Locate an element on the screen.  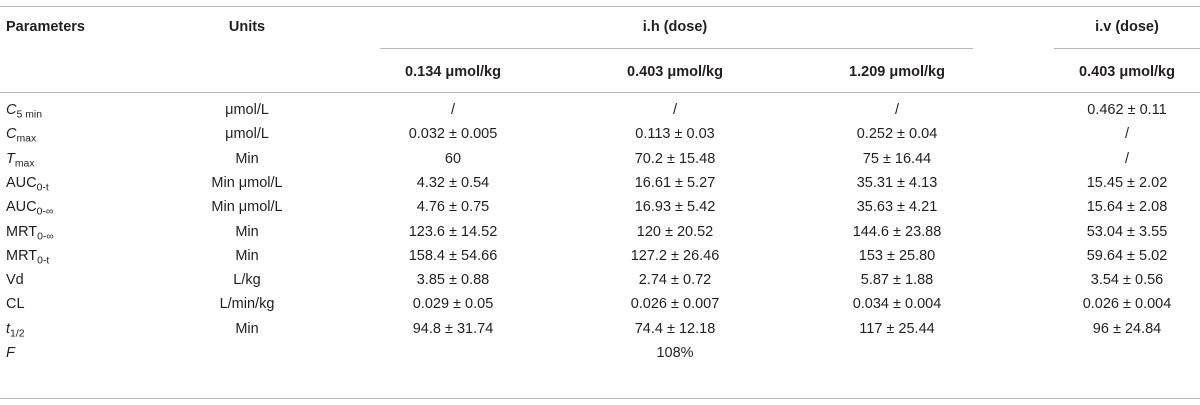
top-rule is located at coordinates (600, 6).